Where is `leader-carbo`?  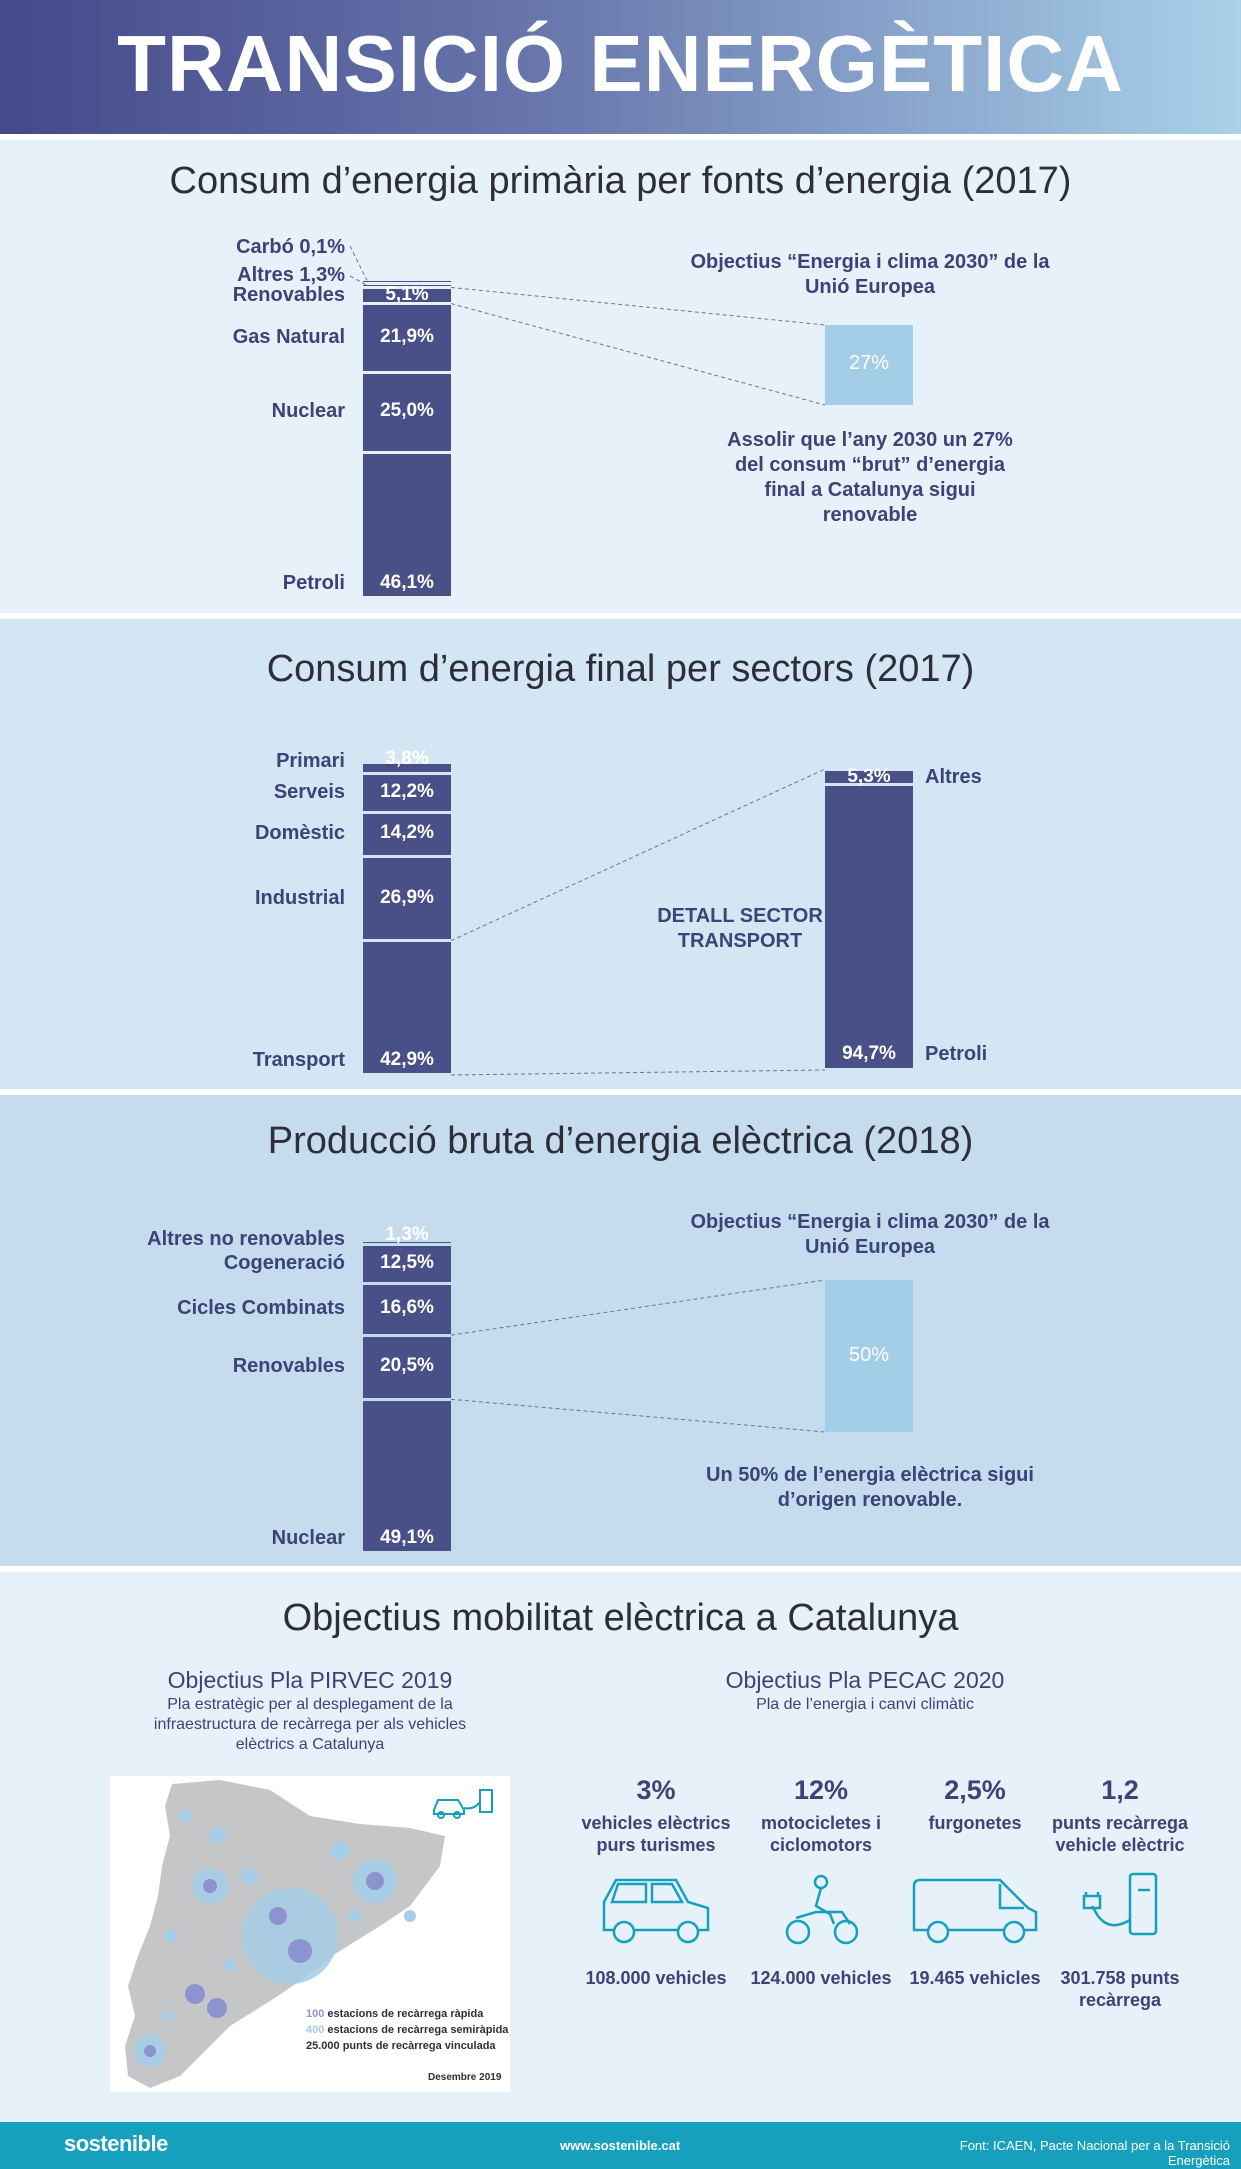 leader-carbo is located at coordinates (358, 263).